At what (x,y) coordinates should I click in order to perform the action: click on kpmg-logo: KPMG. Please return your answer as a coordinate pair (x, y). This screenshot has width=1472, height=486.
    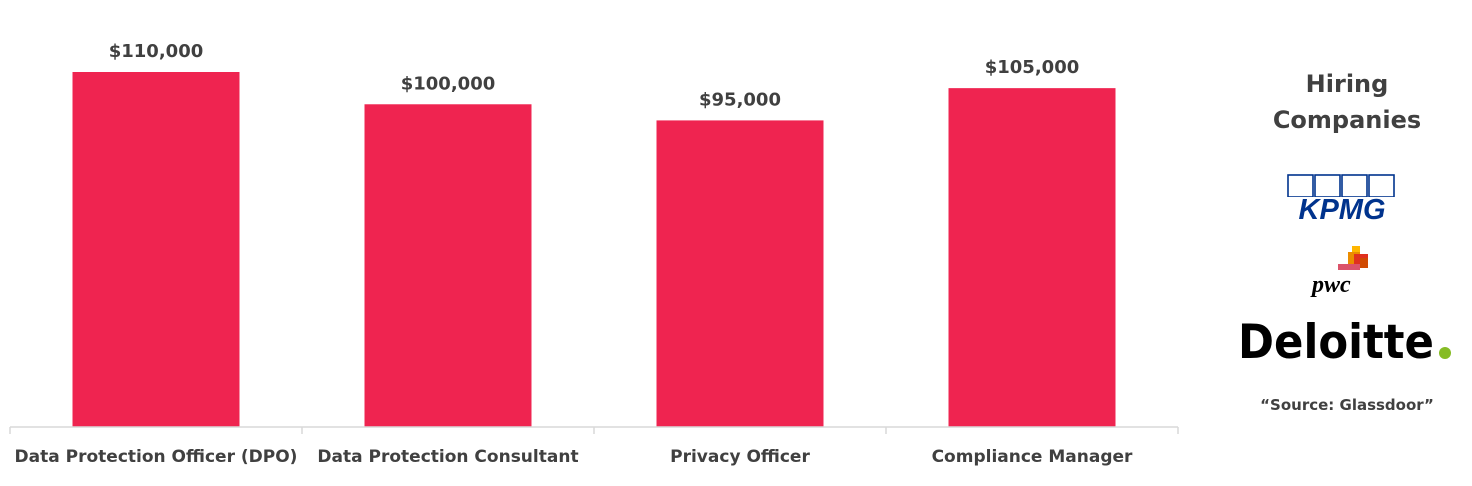
    Looking at the image, I should click on (1343, 198).